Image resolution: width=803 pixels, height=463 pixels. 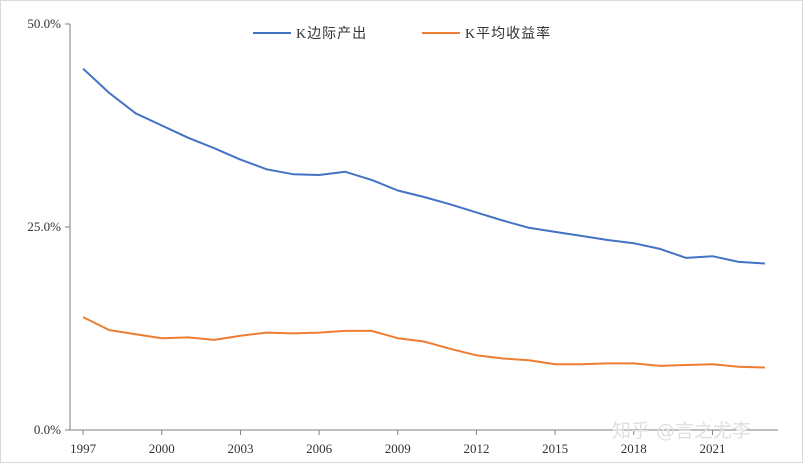 What do you see at coordinates (44, 23) in the screenshot?
I see `y-tick-label: 50.0%` at bounding box center [44, 23].